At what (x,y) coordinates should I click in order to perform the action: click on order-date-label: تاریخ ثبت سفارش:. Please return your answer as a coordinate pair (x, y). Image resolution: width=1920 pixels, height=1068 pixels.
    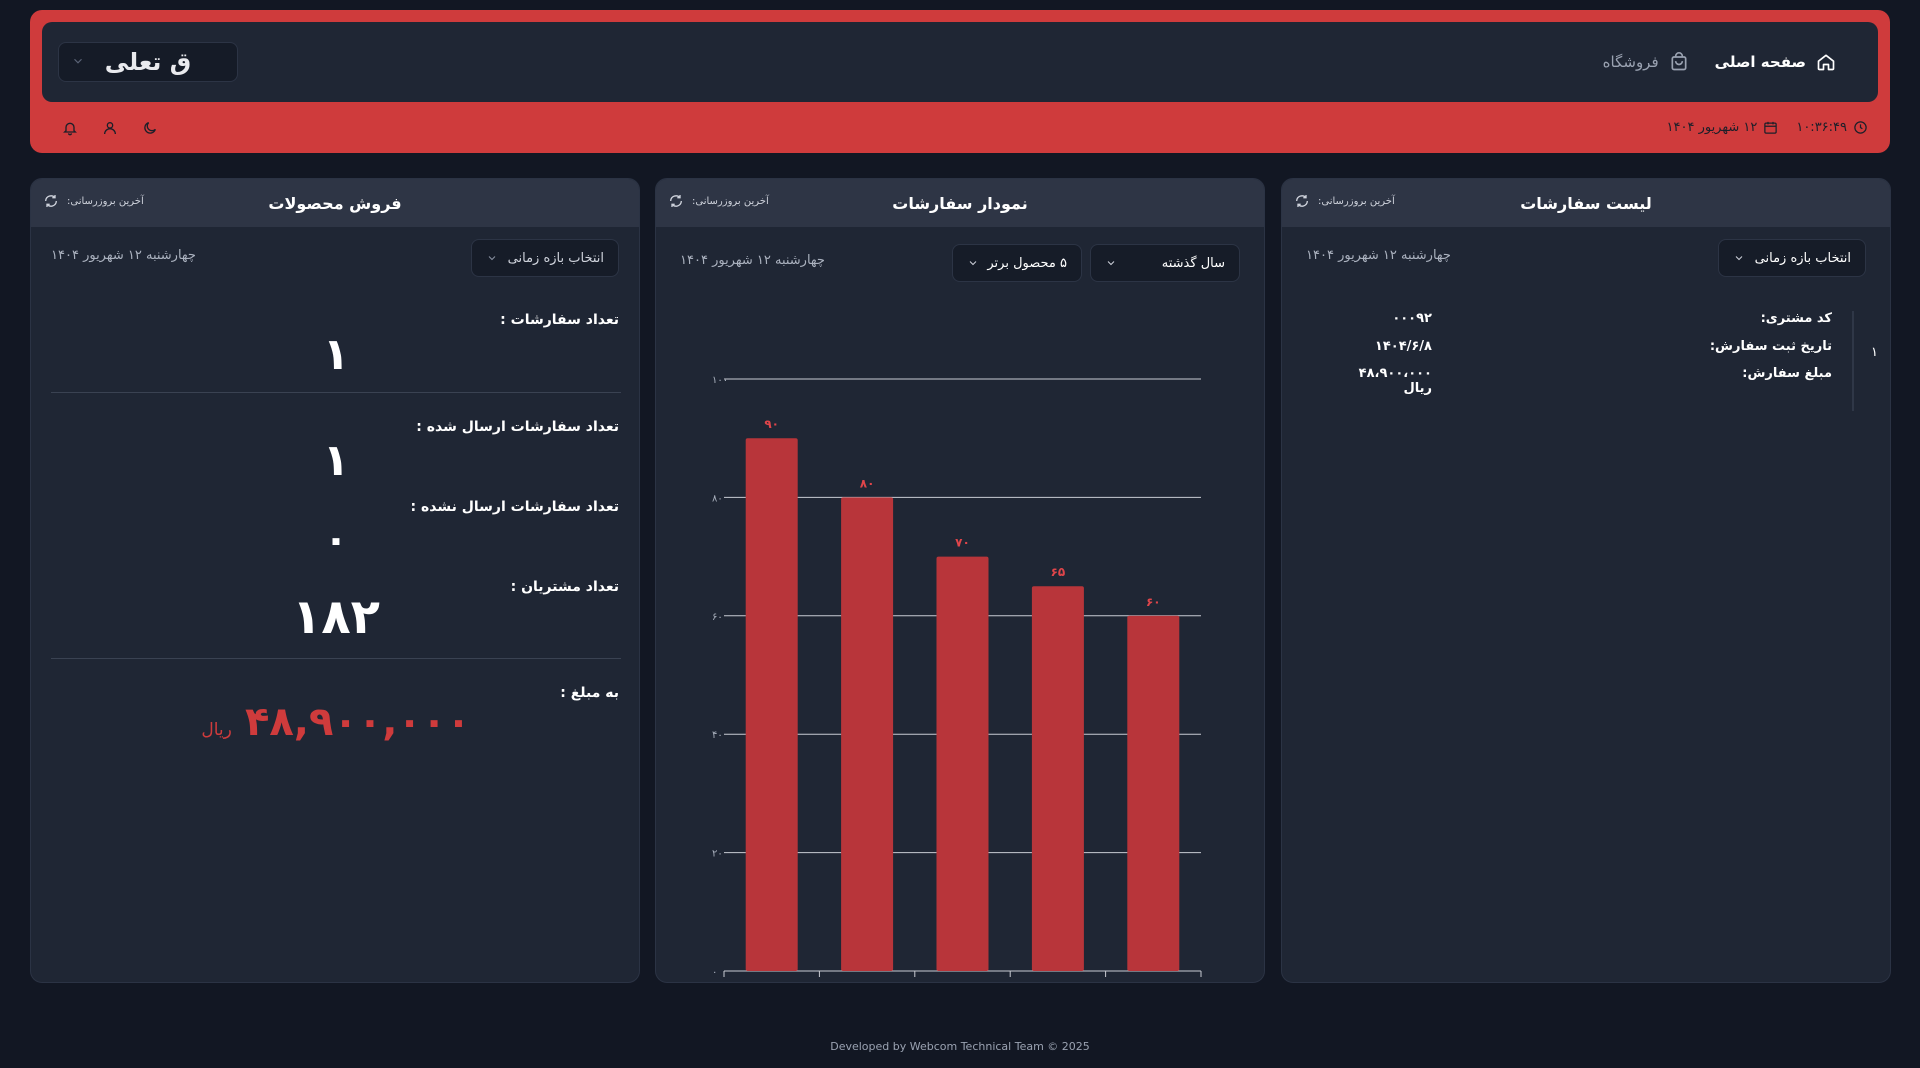
    Looking at the image, I should click on (1770, 346).